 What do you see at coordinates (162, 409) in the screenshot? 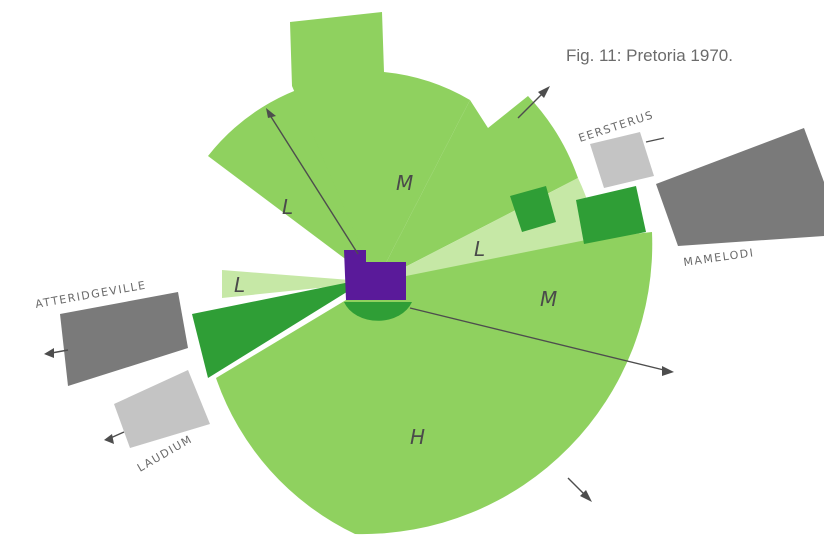
I see `laudium-township` at bounding box center [162, 409].